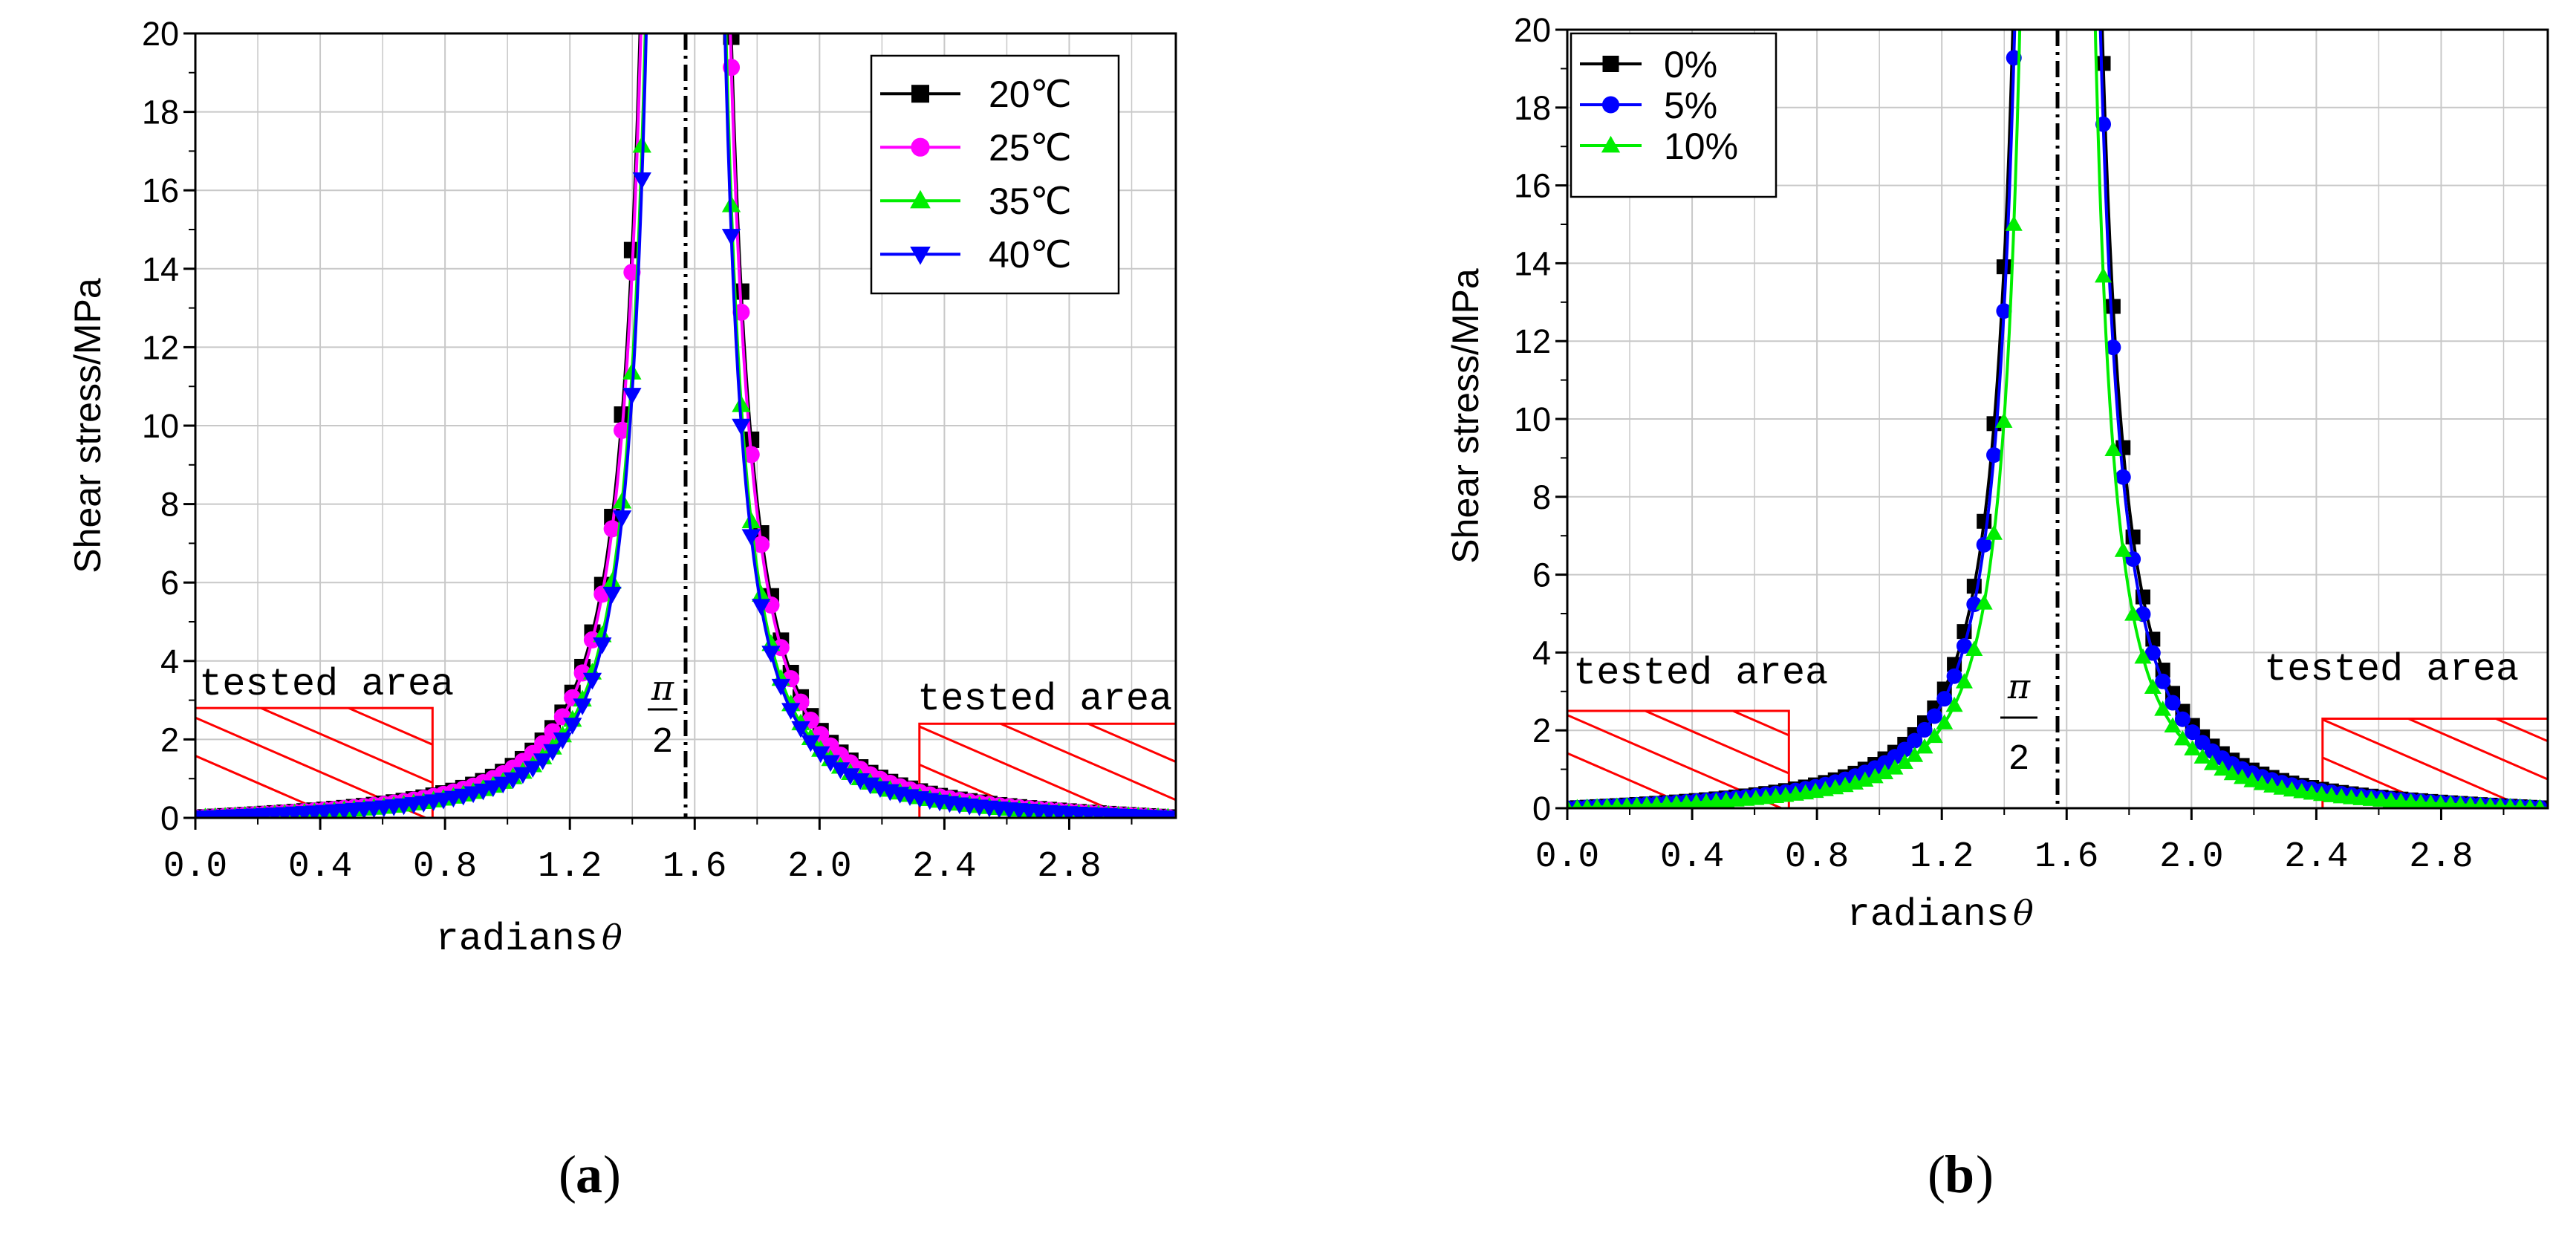 This screenshot has height=1245, width=2576. I want to click on chart-b-ytick-label: 8, so click(1542, 497).